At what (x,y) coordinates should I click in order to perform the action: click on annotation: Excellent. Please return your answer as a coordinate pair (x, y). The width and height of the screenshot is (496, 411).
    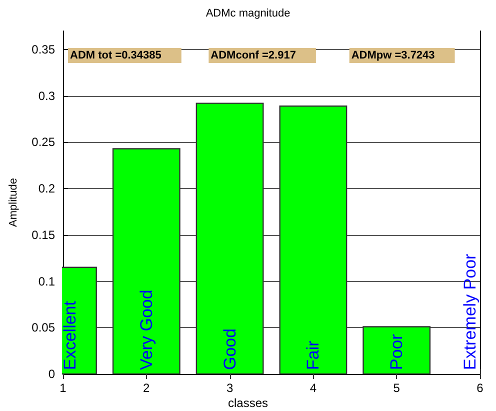
    Looking at the image, I should click on (70, 335).